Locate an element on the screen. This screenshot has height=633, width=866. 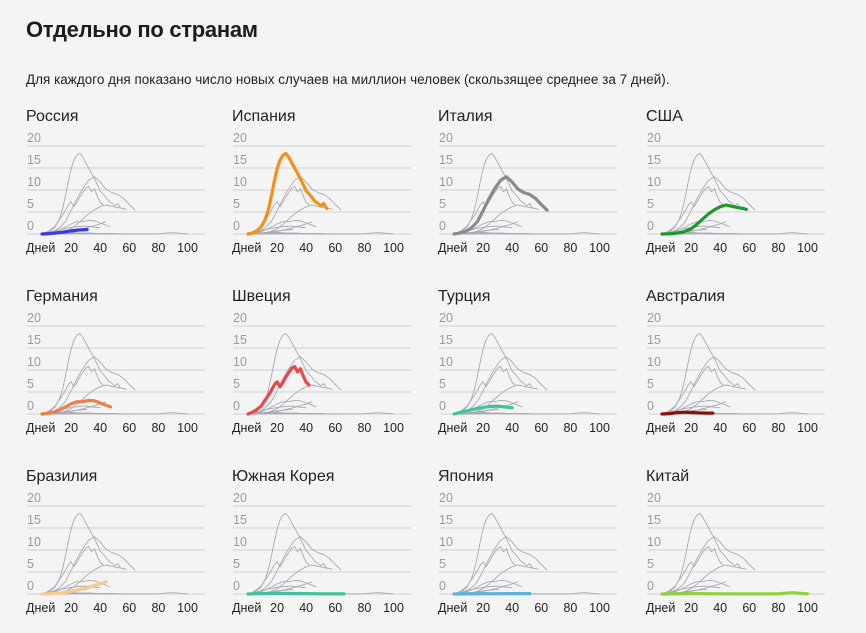
country-name: Бразилия is located at coordinates (62, 476).